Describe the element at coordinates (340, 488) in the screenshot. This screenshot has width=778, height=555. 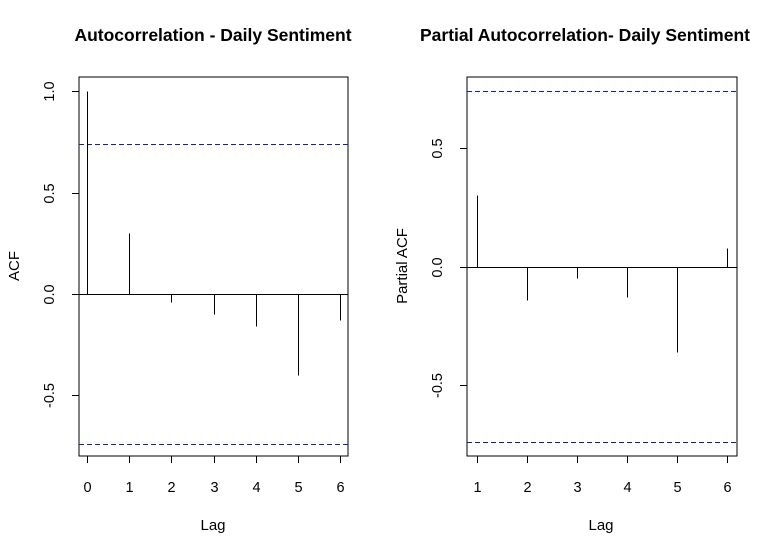
I see `acf-x-tick-label: 6` at that location.